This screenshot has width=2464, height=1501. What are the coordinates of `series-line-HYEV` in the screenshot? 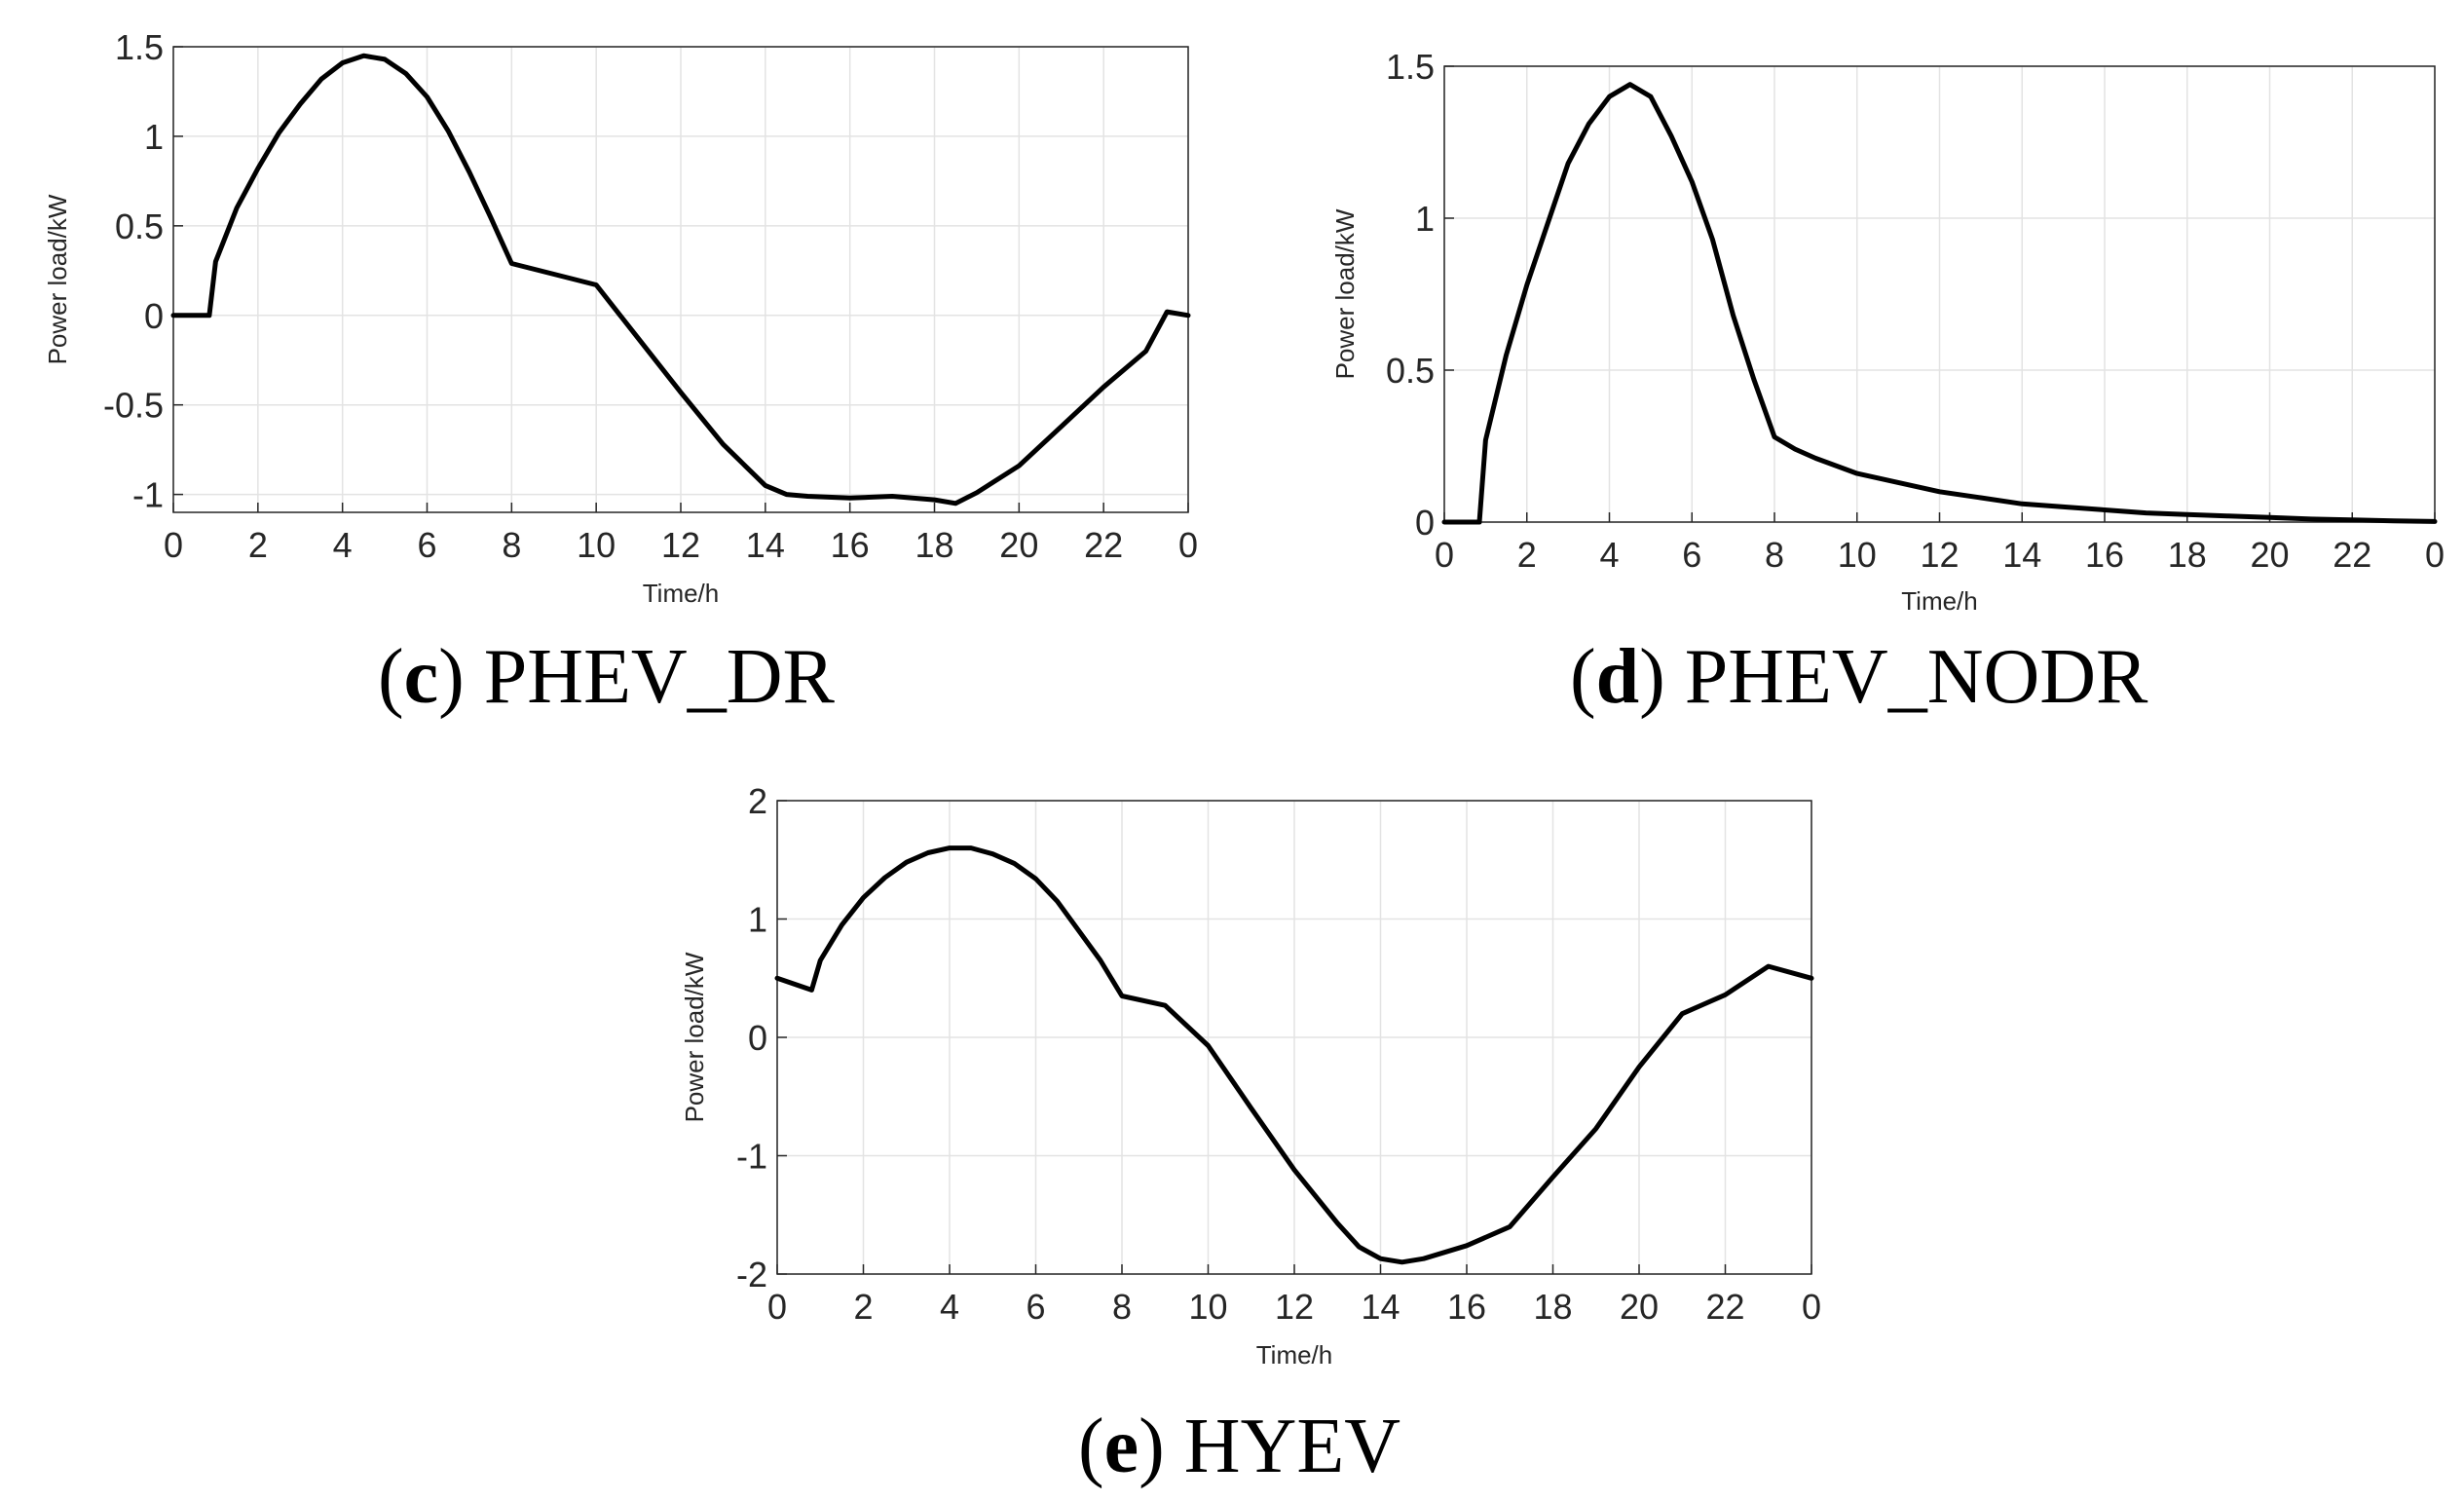 It's located at (1294, 1055).